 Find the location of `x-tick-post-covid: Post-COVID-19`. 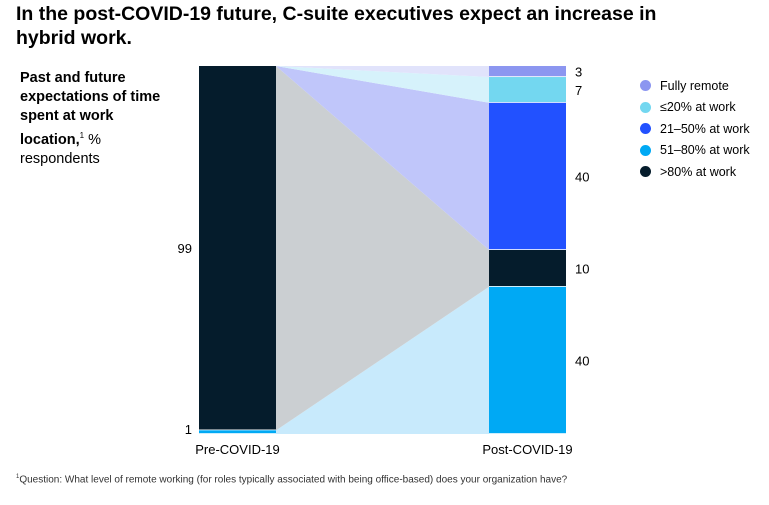

x-tick-post-covid: Post-COVID-19 is located at coordinates (527, 449).